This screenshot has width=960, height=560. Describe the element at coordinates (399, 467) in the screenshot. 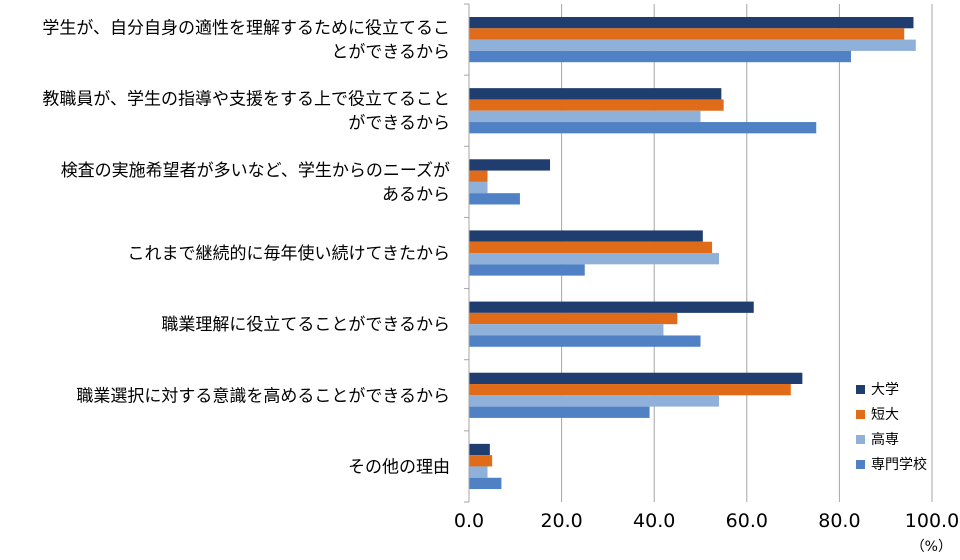

I see `category-label: その他の理由` at that location.